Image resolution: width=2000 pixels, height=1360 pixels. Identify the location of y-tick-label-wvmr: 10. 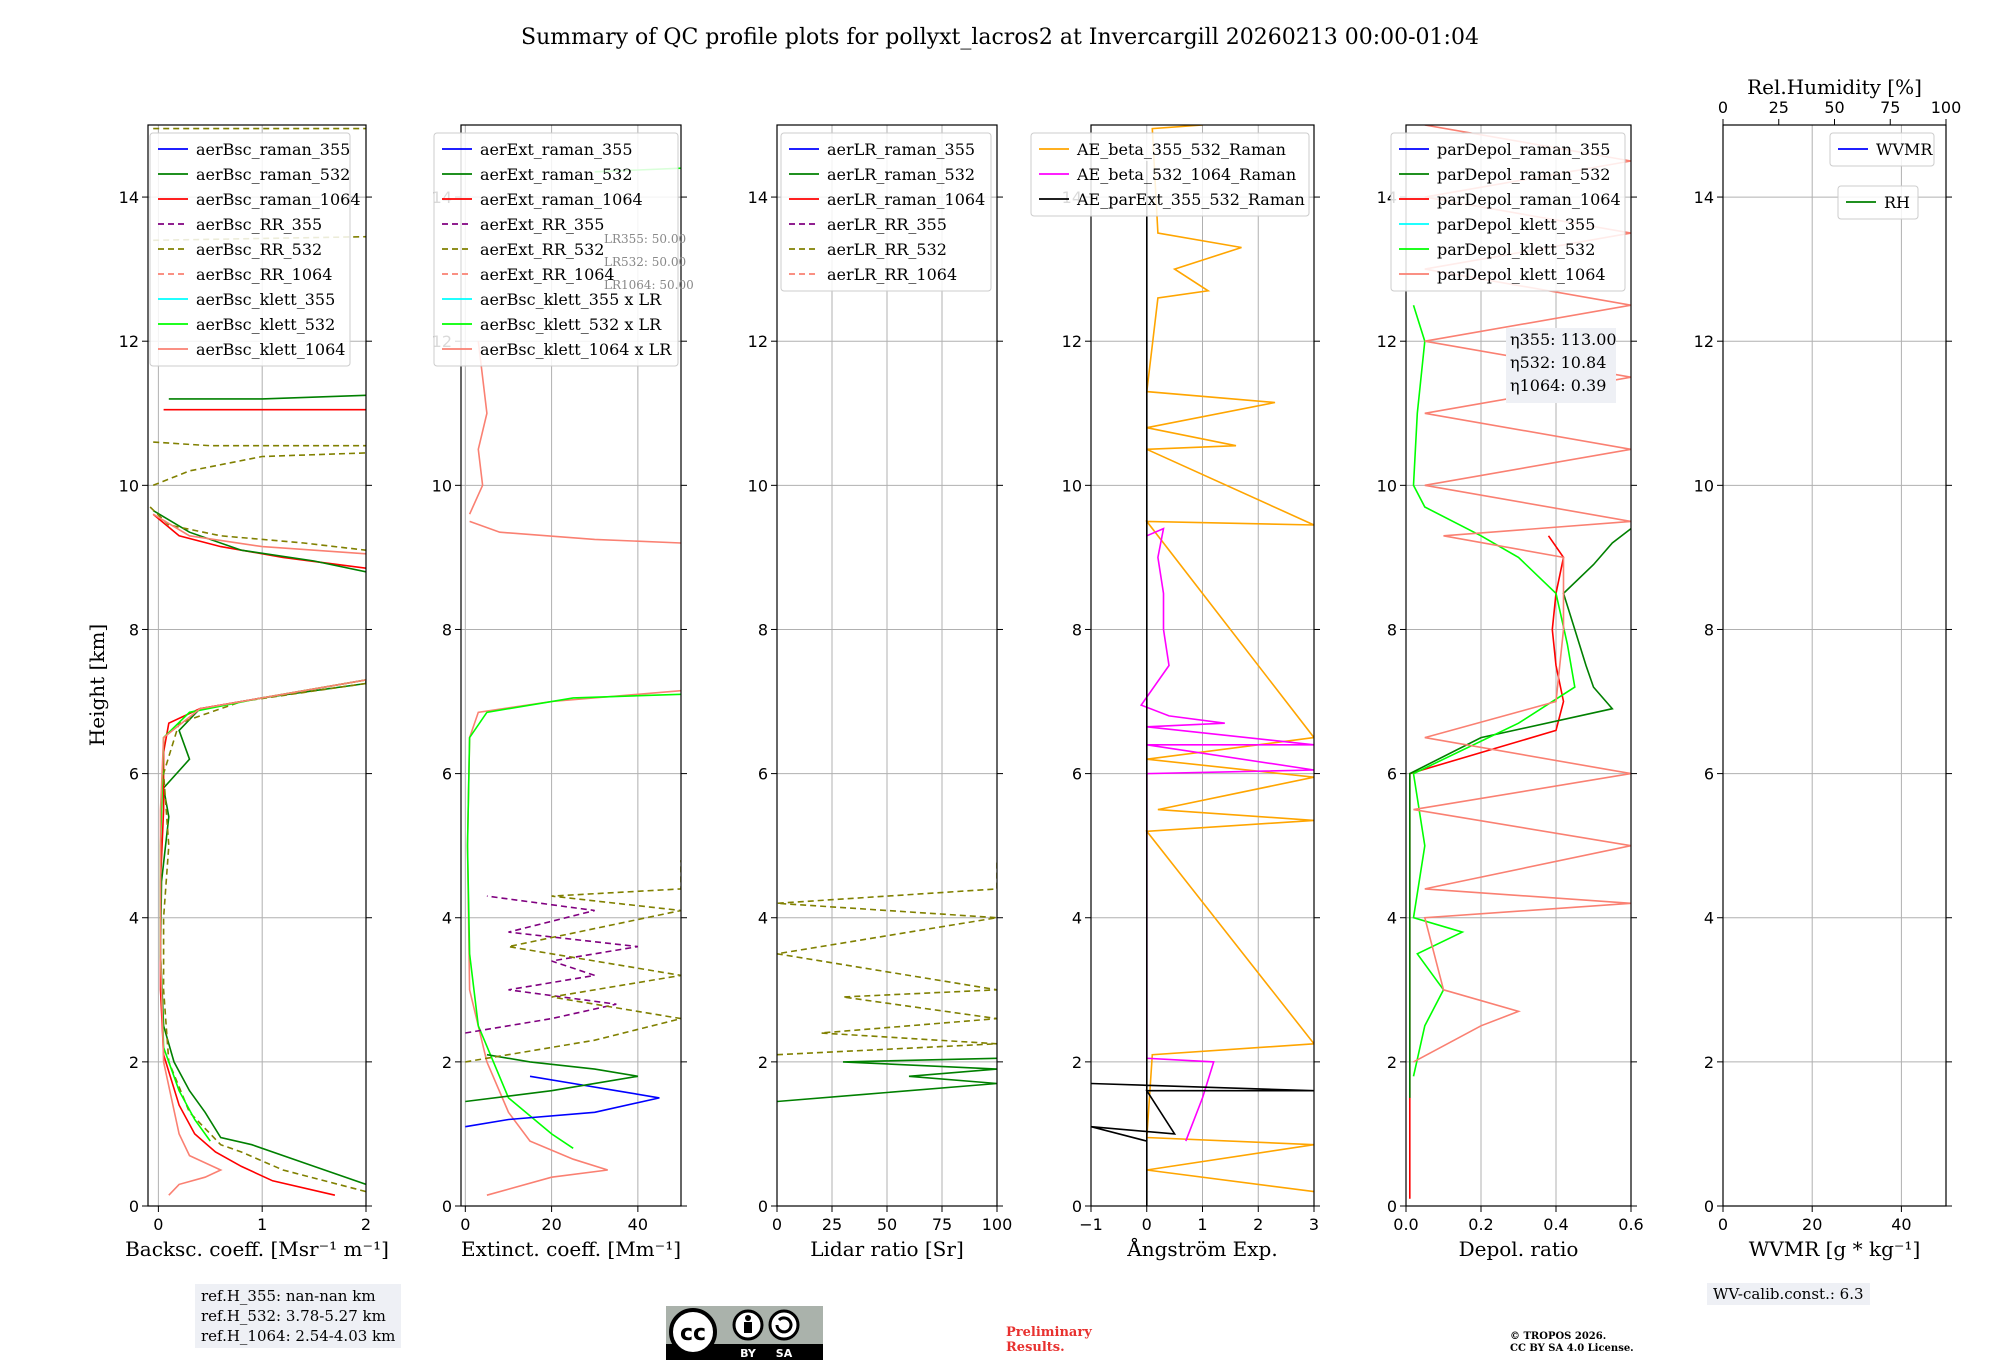
(1704, 485).